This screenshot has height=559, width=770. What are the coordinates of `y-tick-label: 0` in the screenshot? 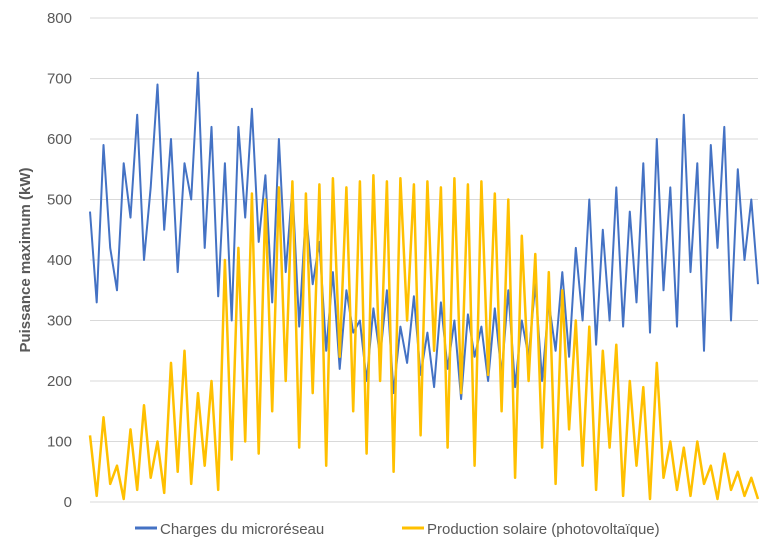 It's located at (68, 502).